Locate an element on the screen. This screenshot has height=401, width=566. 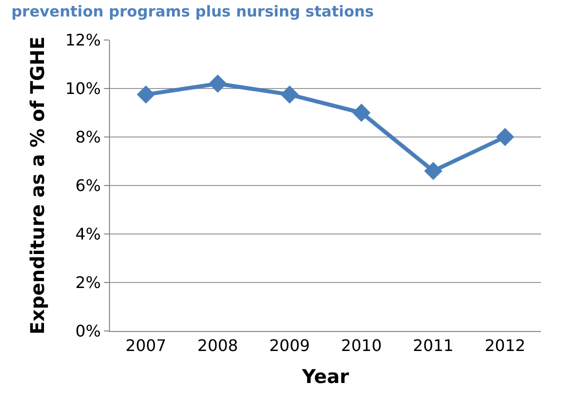
x-tick-label: 2011 is located at coordinates (433, 346).